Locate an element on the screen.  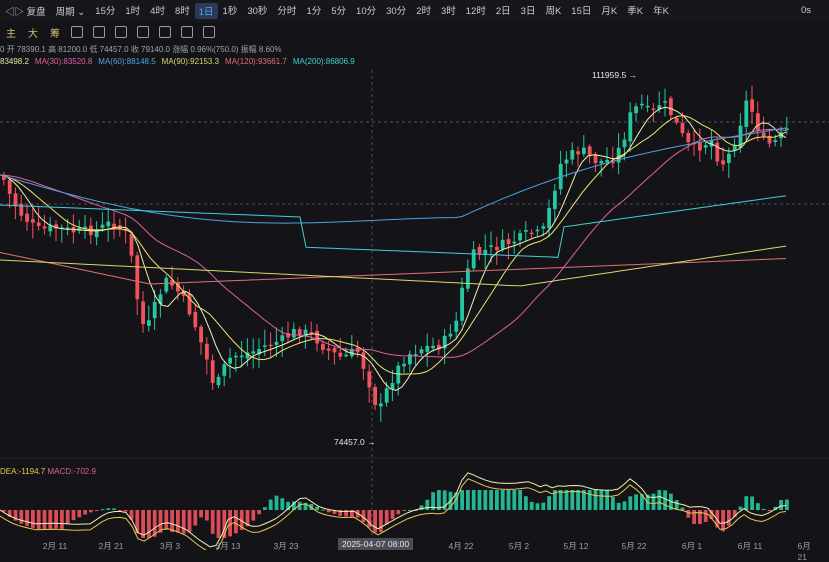
interval-10: 10分 is located at coordinates (366, 11).